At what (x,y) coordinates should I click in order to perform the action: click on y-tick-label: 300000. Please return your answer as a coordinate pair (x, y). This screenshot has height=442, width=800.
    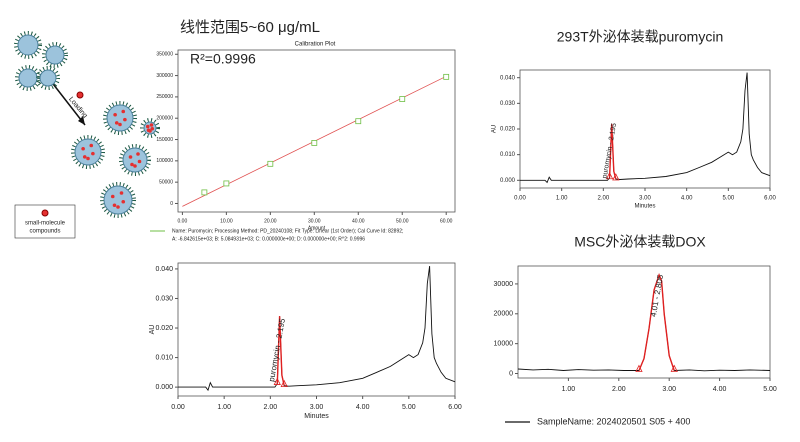
    Looking at the image, I should click on (164, 76).